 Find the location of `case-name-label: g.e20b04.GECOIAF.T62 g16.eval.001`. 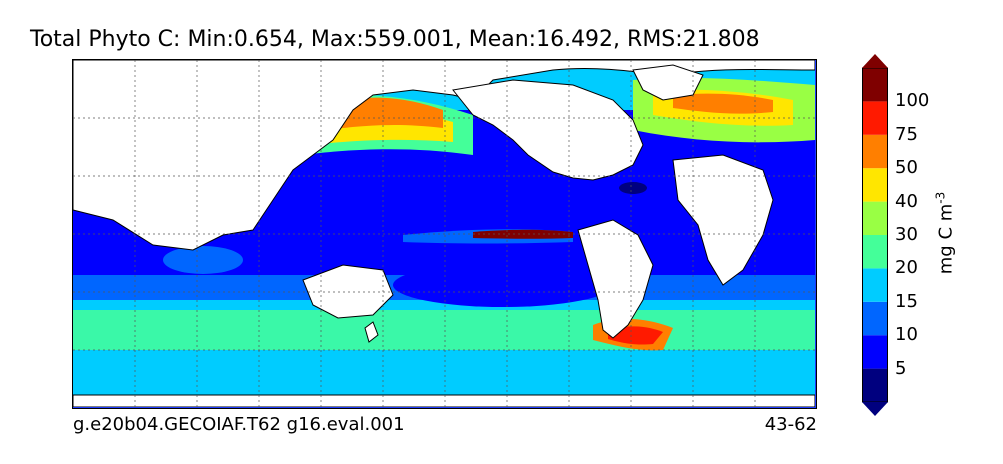

case-name-label: g.e20b04.GECOIAF.T62 g16.eval.001 is located at coordinates (239, 424).